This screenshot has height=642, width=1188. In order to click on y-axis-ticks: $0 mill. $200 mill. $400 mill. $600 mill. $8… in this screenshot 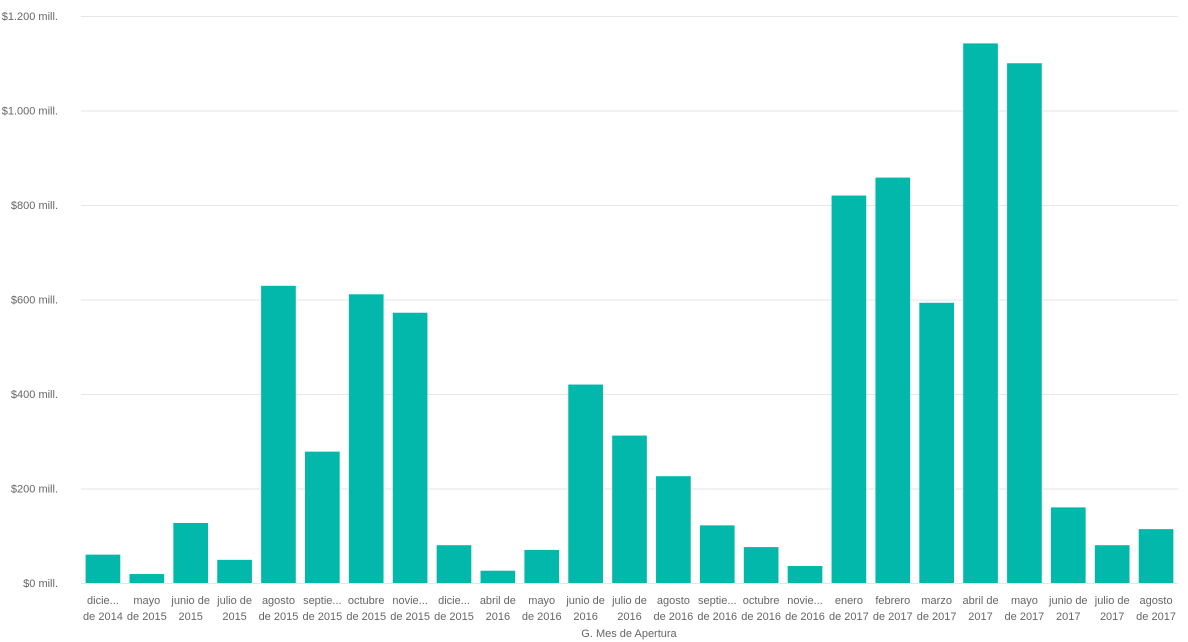, I will do `click(30, 300)`.